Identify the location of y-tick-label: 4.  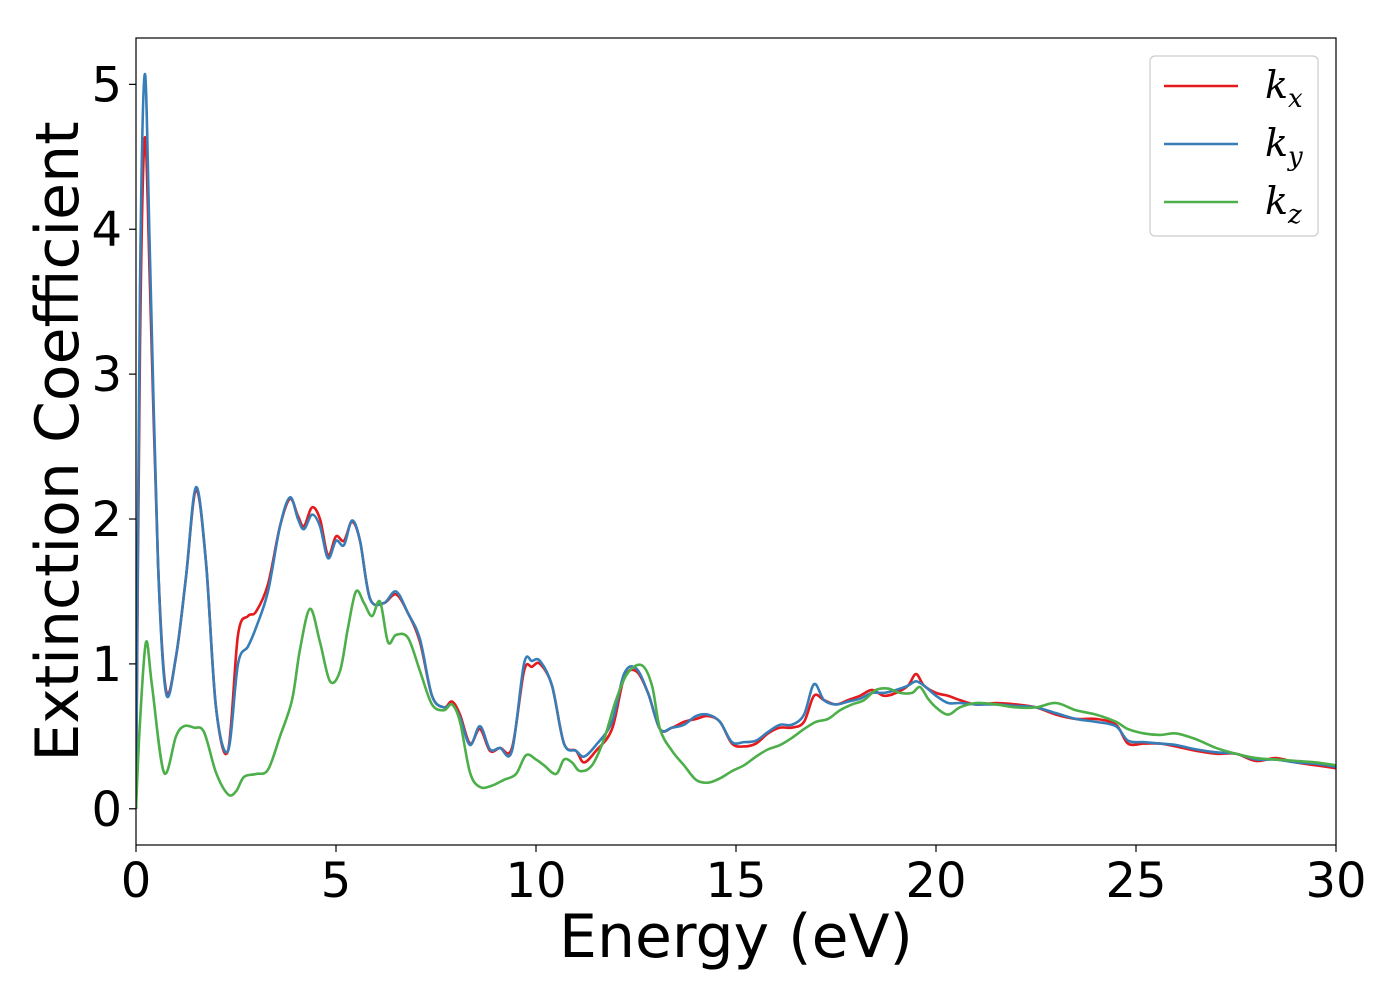
(106, 230).